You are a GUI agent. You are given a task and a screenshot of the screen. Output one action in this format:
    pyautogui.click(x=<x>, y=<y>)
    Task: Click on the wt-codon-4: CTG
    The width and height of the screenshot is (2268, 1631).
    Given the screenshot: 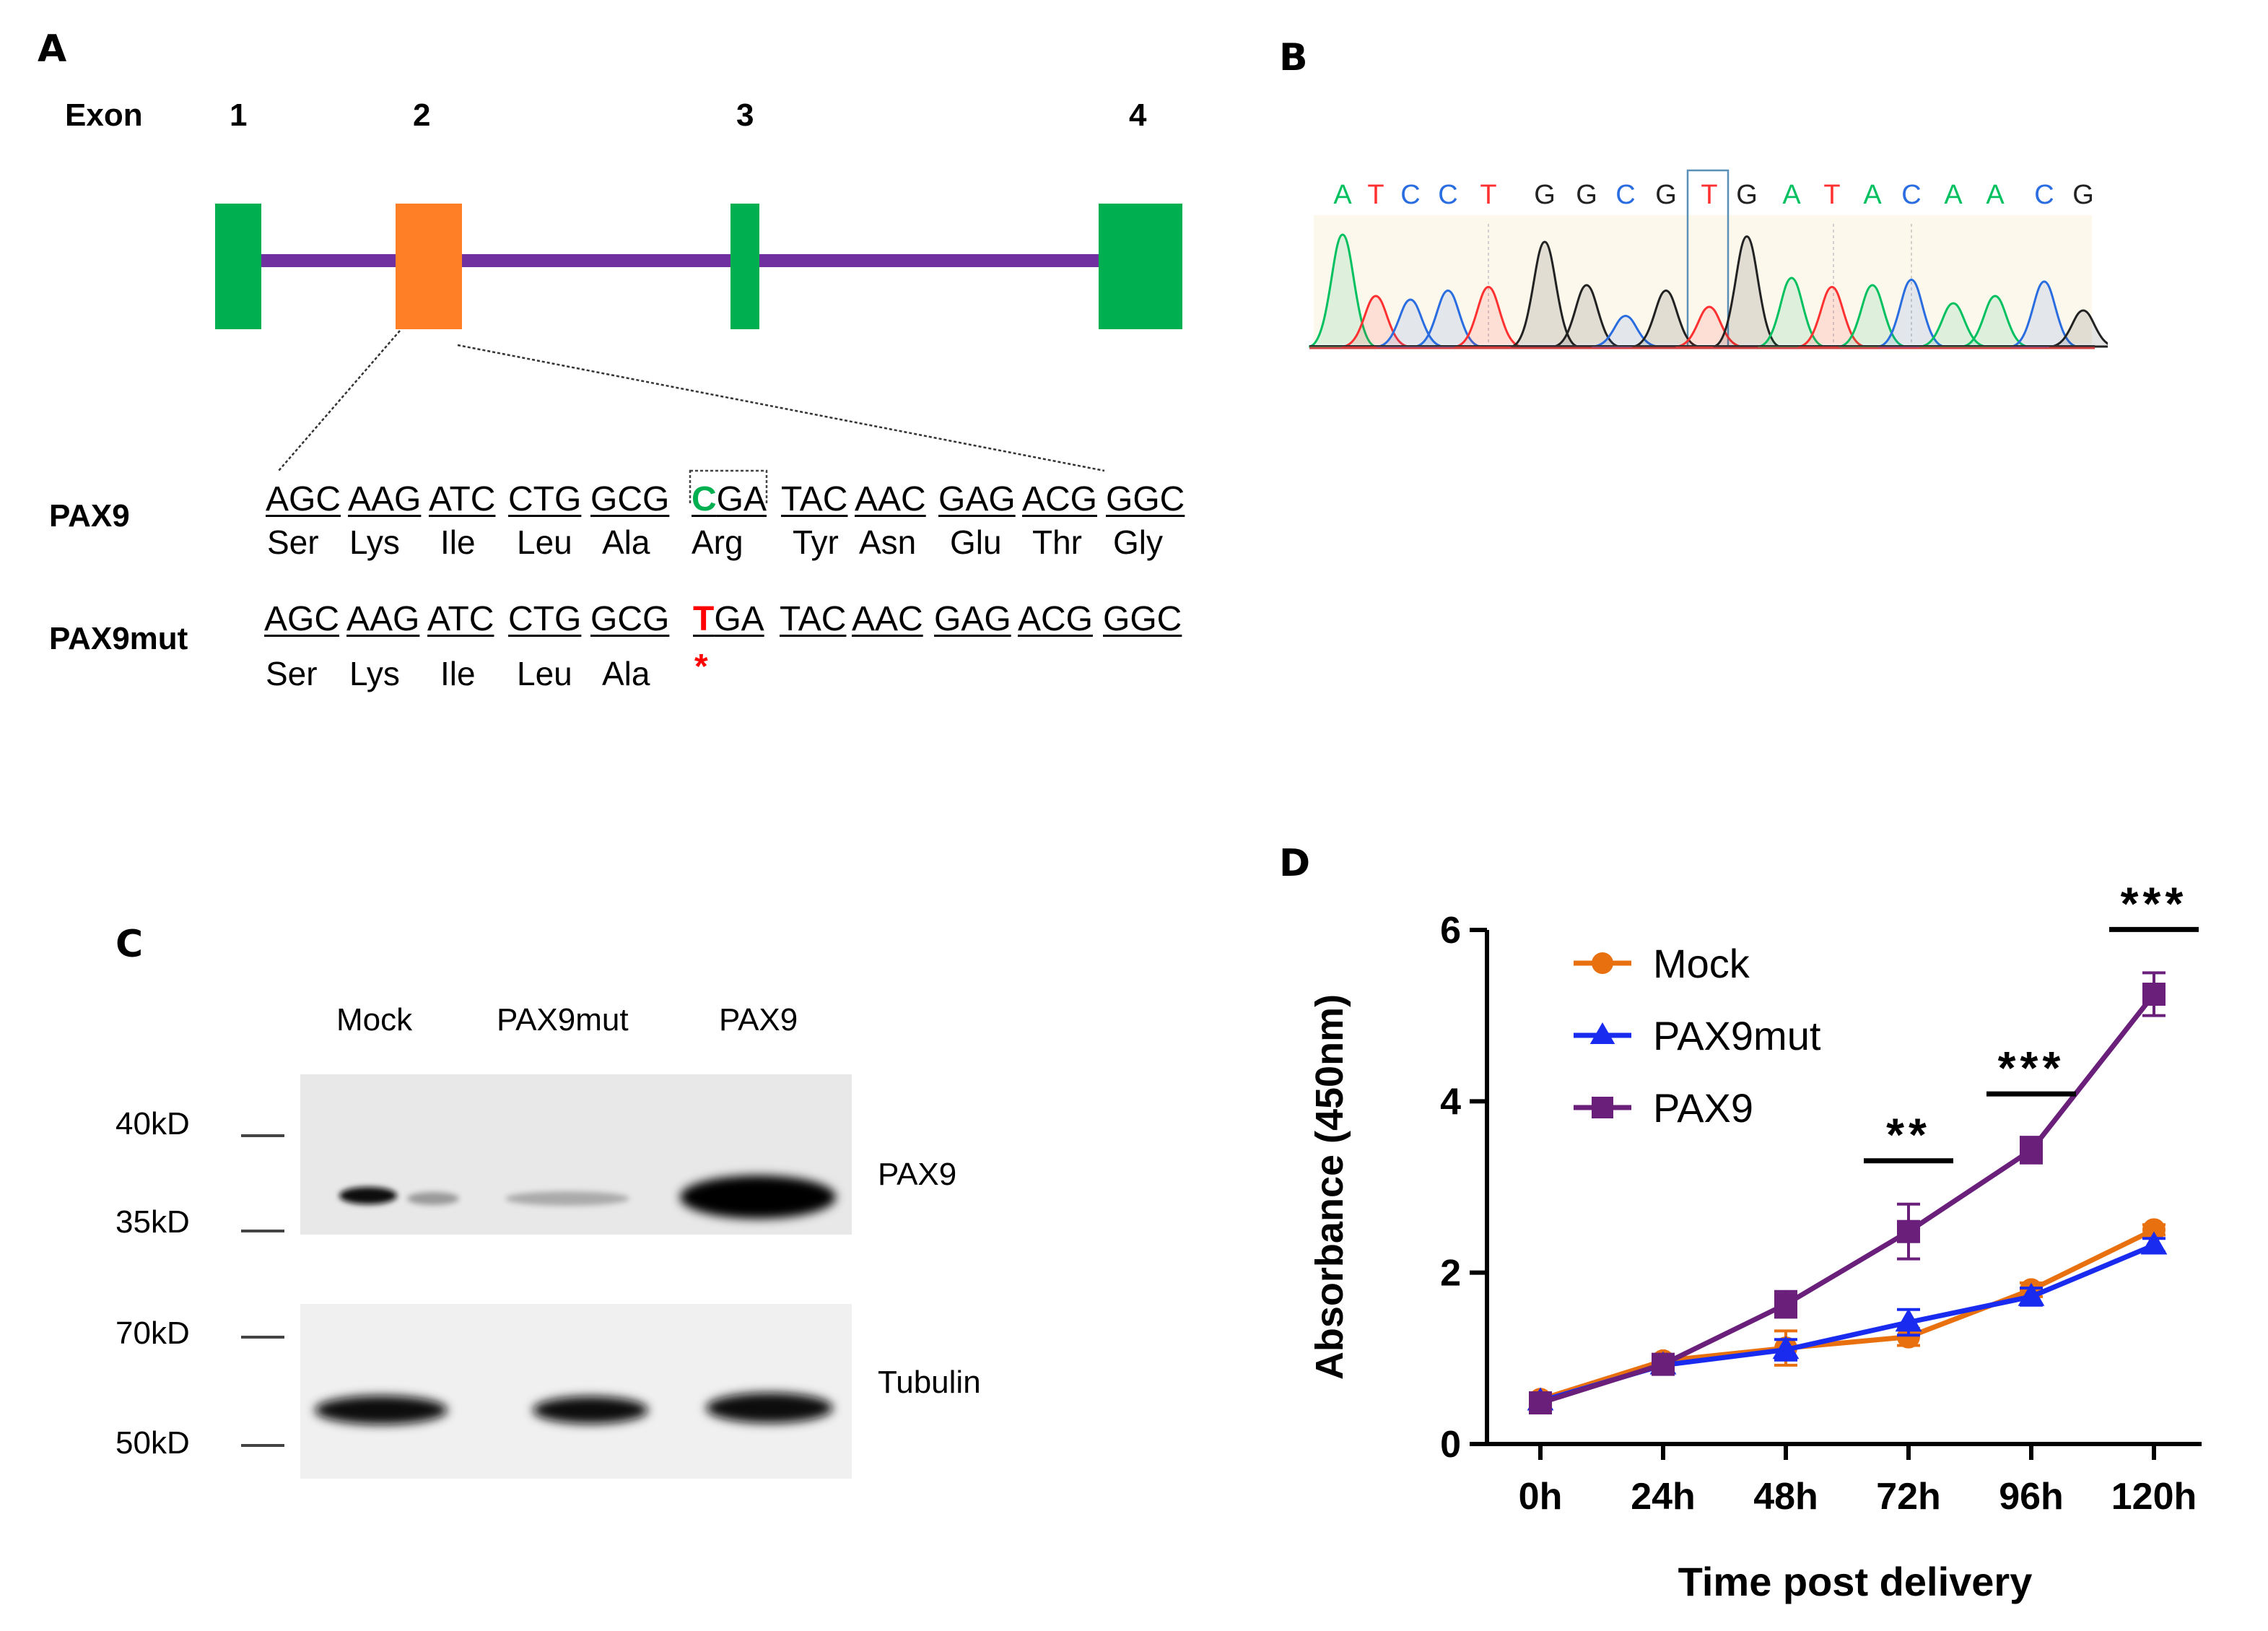 What is the action you would take?
    pyautogui.click(x=545, y=499)
    